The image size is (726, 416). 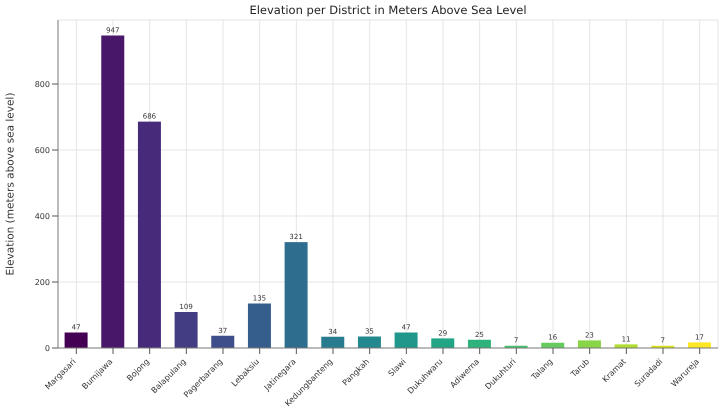 What do you see at coordinates (42, 216) in the screenshot?
I see `y-tick-label: 400` at bounding box center [42, 216].